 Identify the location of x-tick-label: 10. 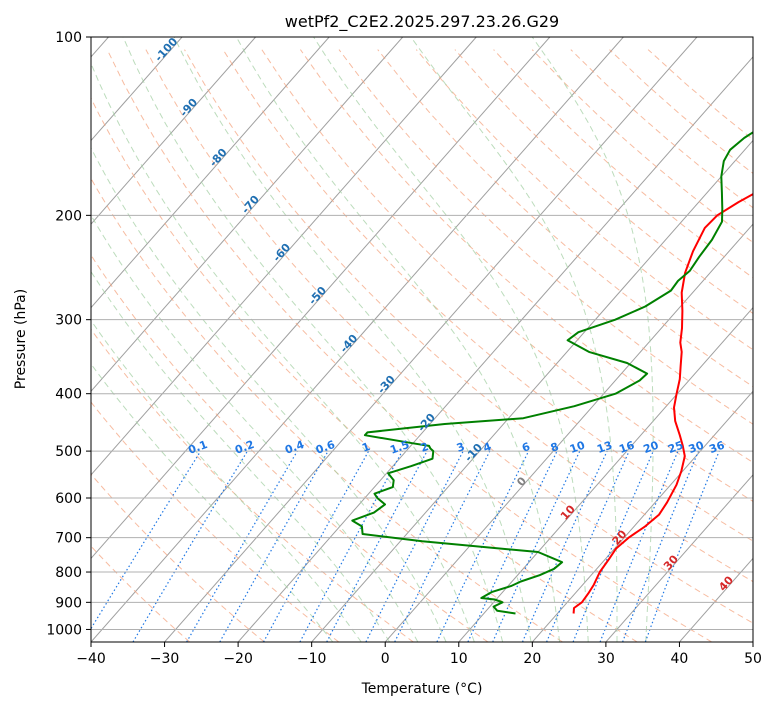
(459, 659).